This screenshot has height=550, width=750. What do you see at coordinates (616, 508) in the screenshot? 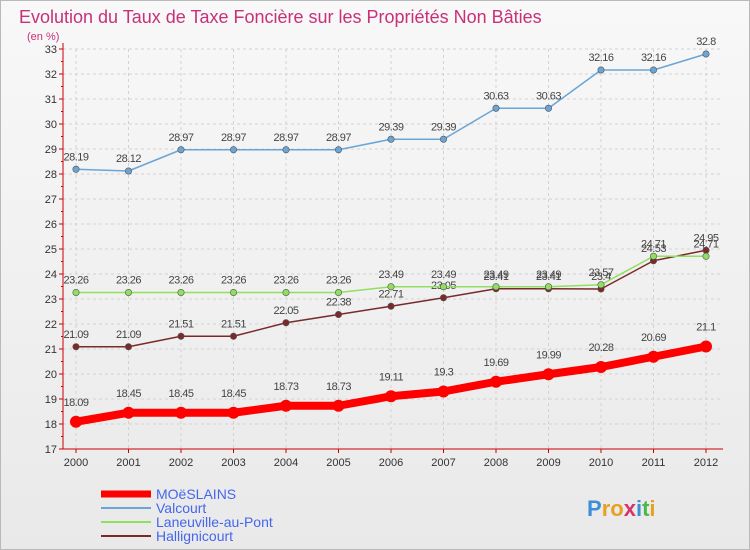
I see `logo-letter: o` at bounding box center [616, 508].